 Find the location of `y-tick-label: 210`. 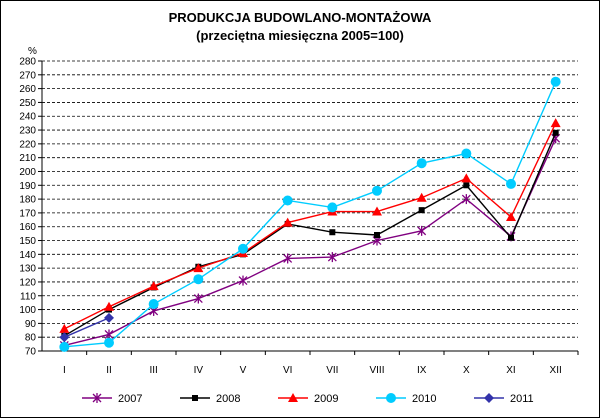

y-tick-label: 210 is located at coordinates (27, 158).